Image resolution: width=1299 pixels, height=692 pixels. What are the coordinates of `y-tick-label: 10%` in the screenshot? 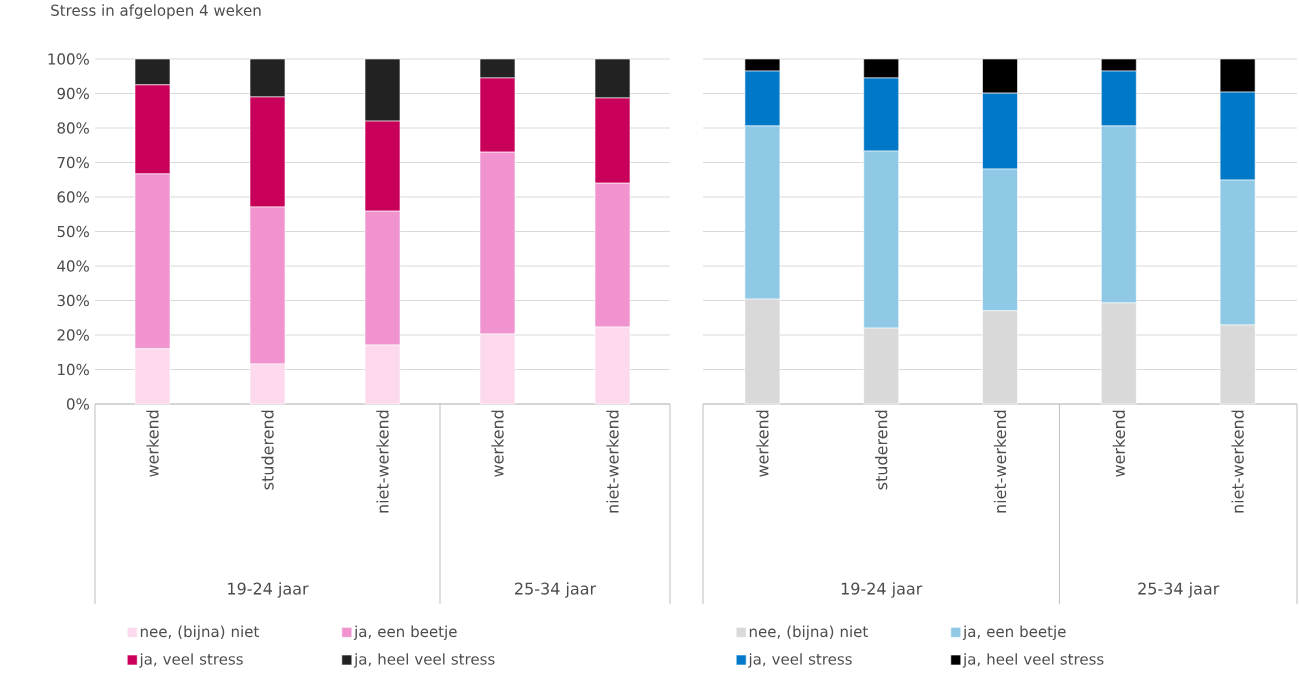 It's located at (73, 369).